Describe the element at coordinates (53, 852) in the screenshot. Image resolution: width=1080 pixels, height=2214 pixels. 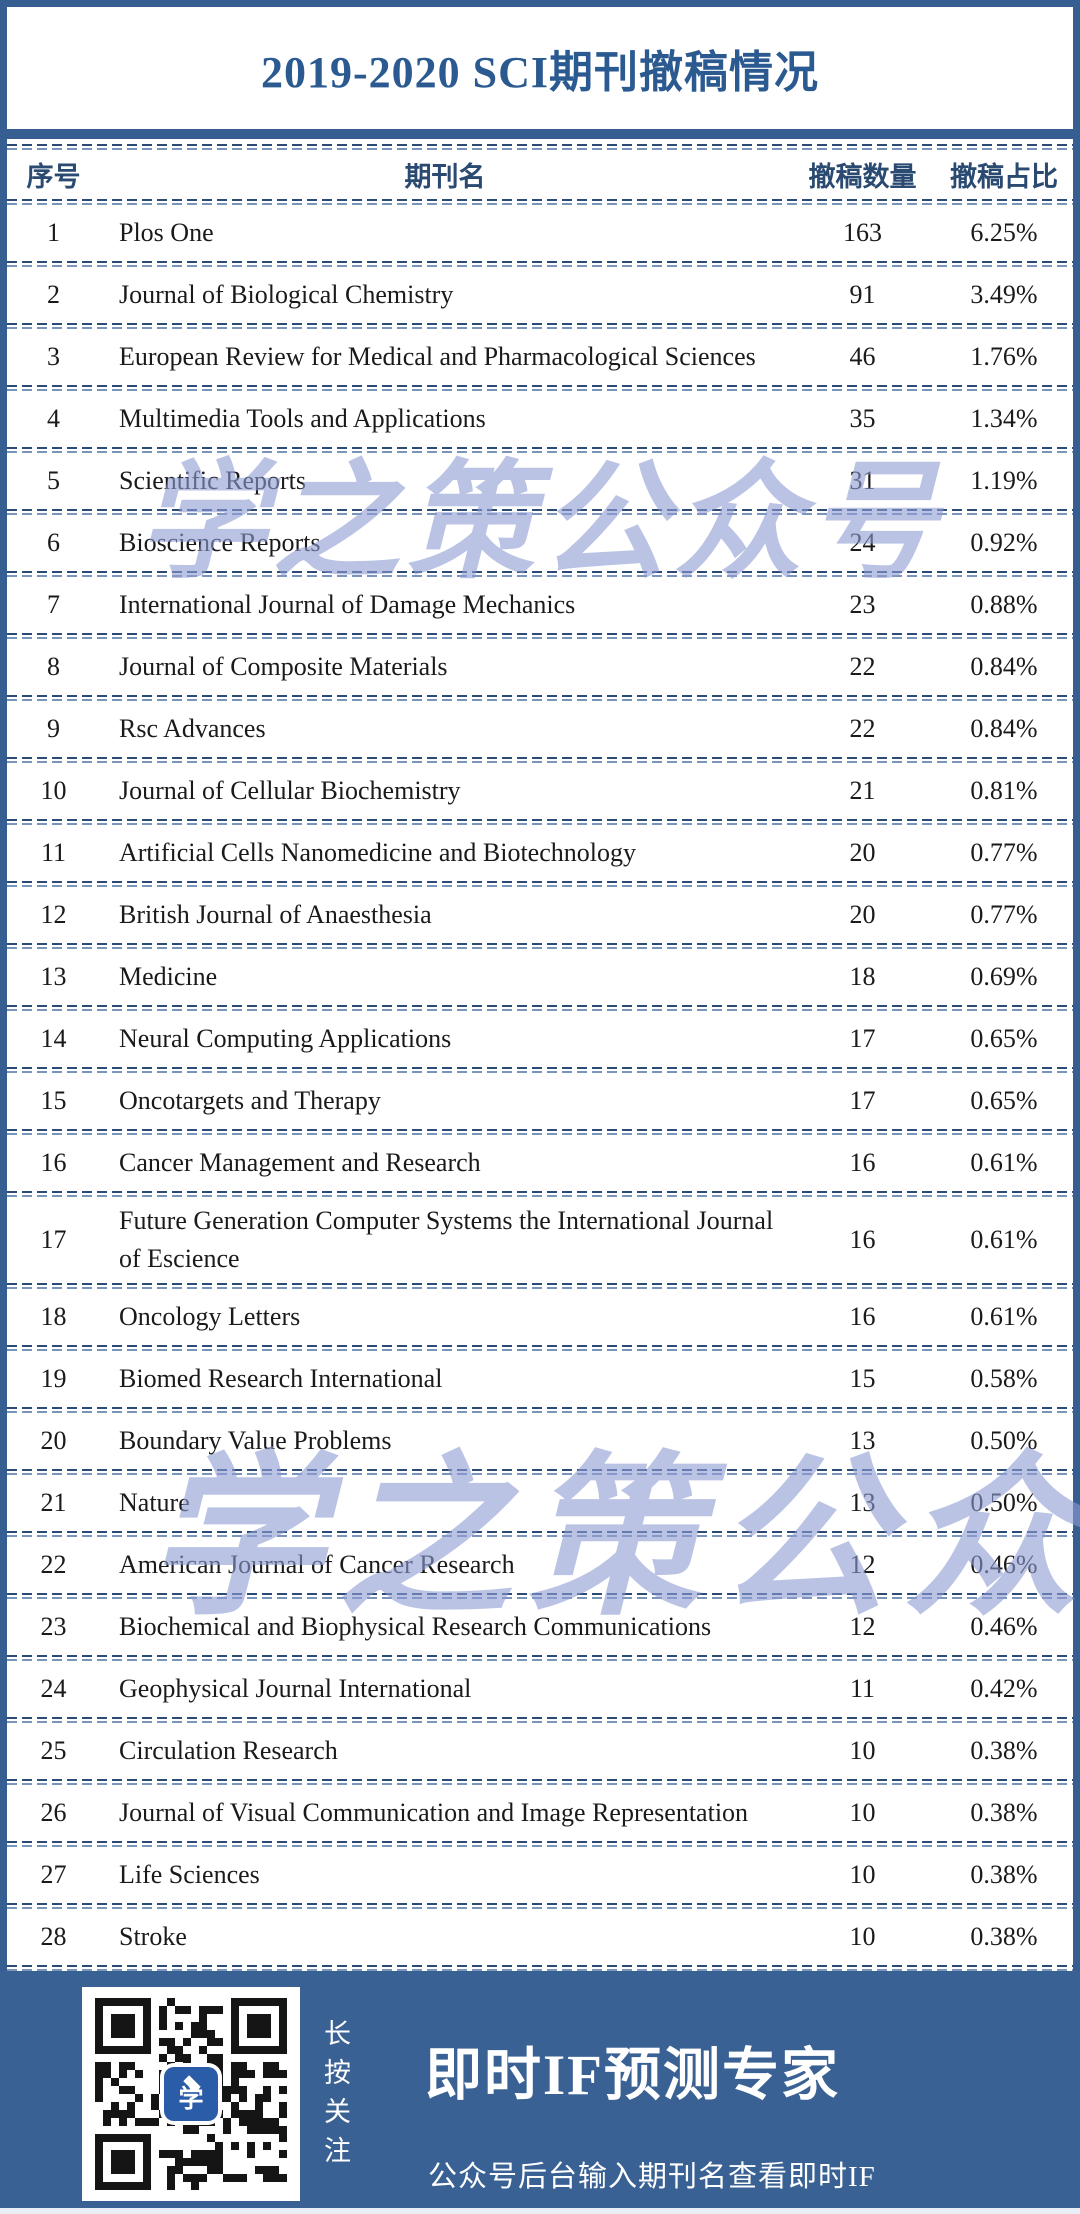
I see `row-index: 11` at that location.